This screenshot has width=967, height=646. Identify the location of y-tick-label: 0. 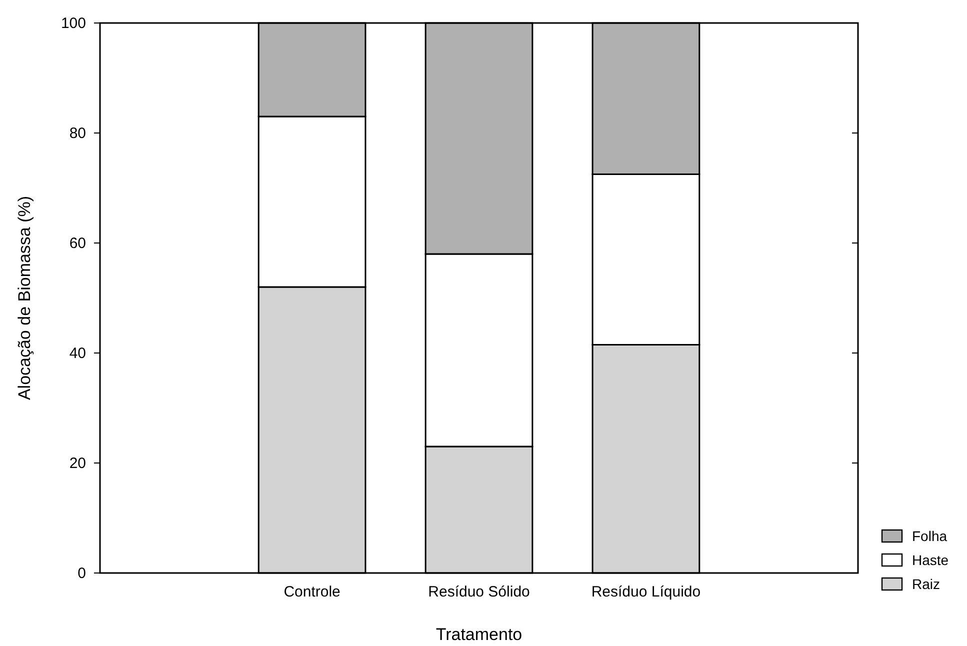
(82, 573).